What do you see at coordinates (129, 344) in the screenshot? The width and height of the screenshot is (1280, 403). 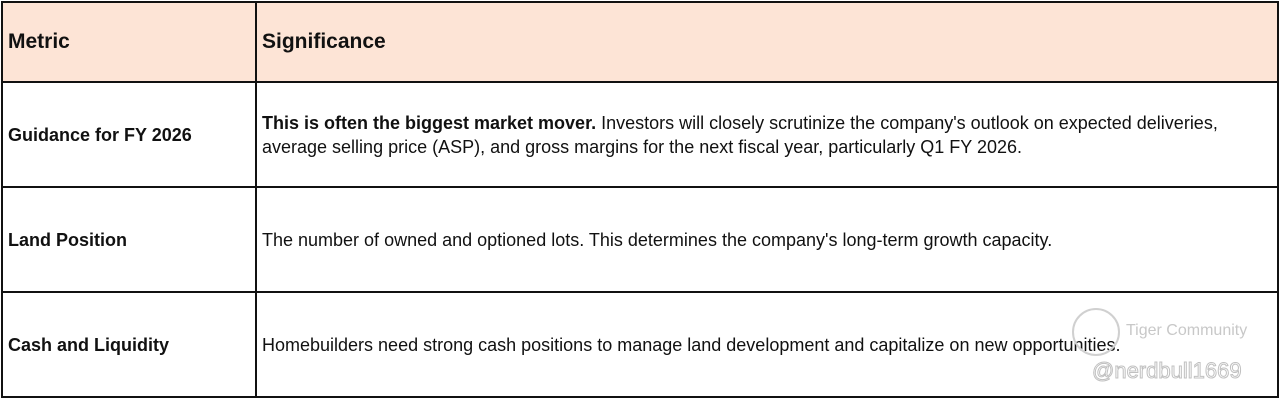 I see `metric-cell: Cash and Liquidity` at bounding box center [129, 344].